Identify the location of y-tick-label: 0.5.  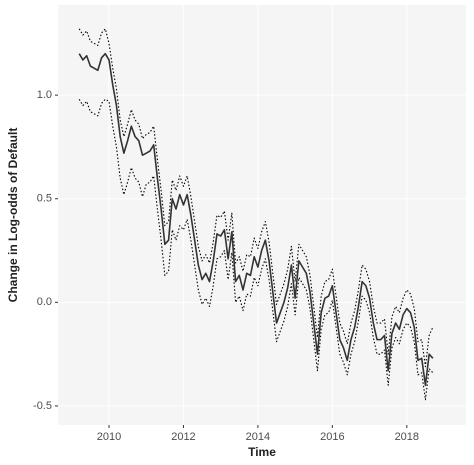
(44, 199).